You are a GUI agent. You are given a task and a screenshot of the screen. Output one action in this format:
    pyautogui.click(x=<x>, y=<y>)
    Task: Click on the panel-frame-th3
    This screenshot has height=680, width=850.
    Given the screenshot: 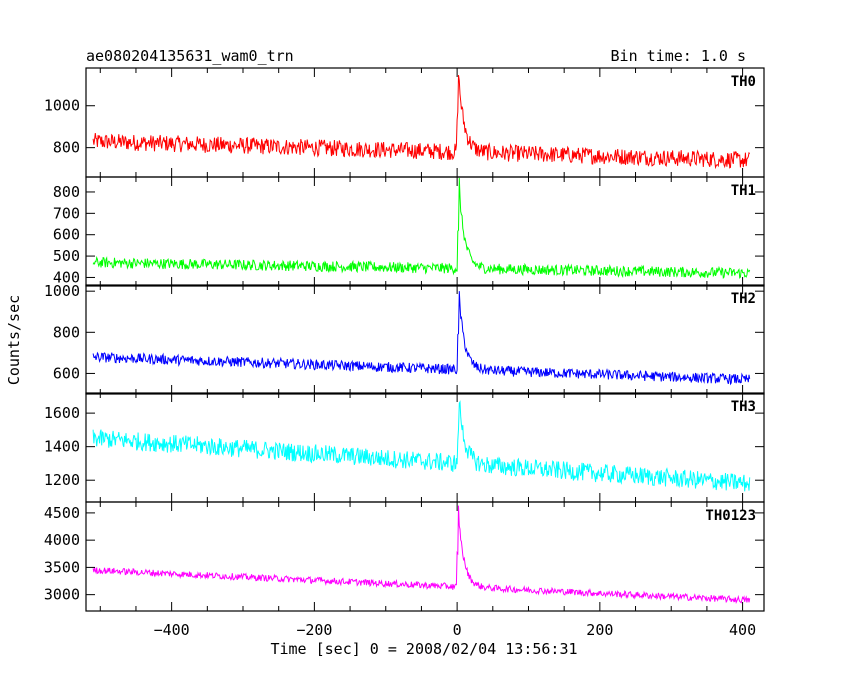 What is the action you would take?
    pyautogui.click(x=425, y=447)
    